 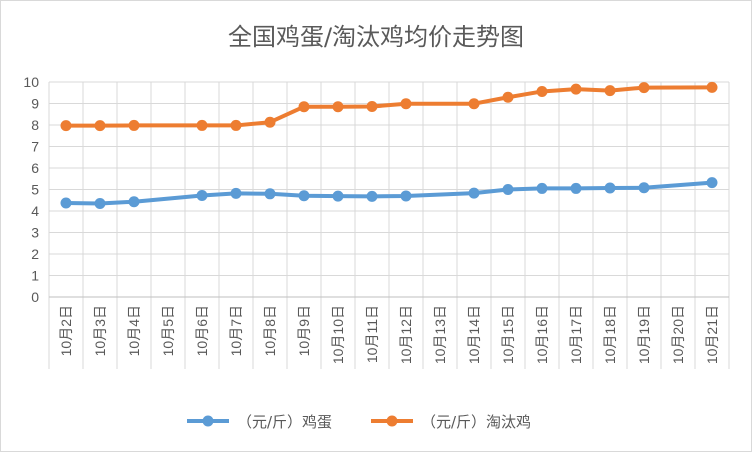 I want to click on legend: （元/斤）鸡蛋 （元/斤）淘汰鸡, so click(x=359, y=422).